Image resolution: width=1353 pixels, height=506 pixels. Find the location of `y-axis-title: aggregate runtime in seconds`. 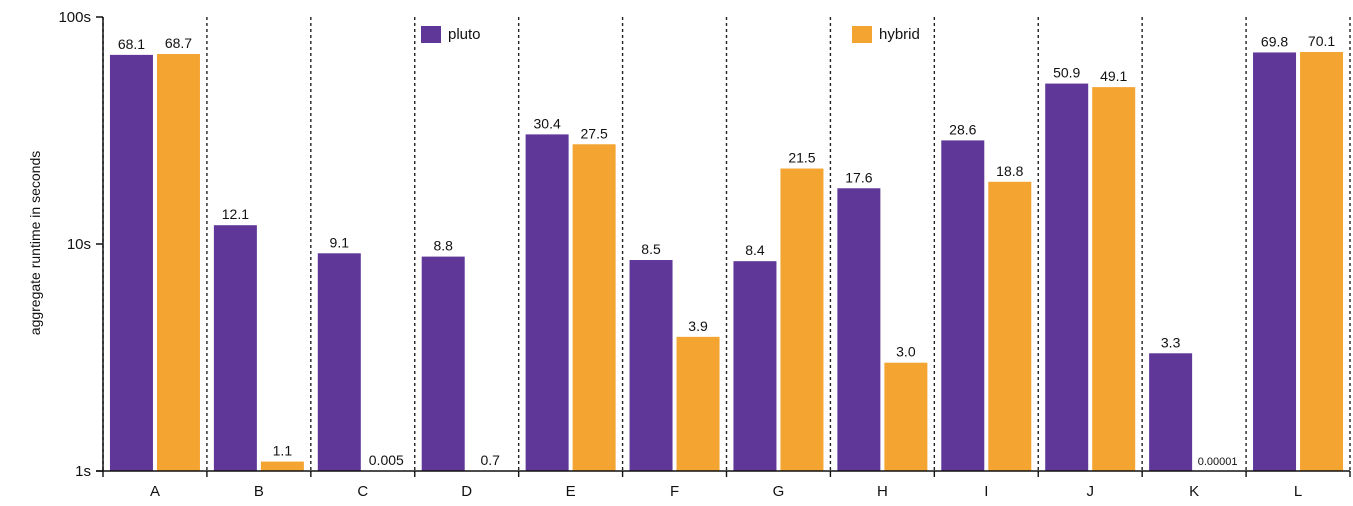

y-axis-title: aggregate runtime in seconds is located at coordinates (35, 243).